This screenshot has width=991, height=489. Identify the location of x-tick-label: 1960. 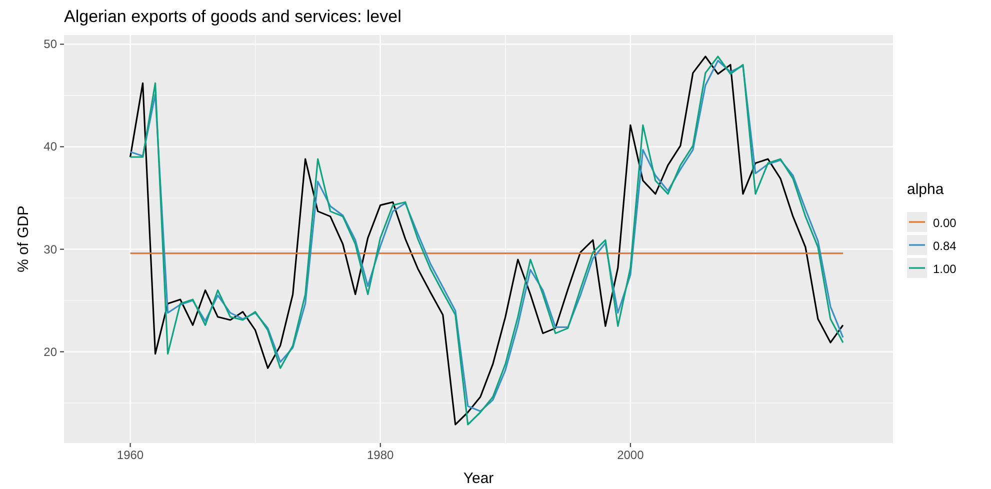
(130, 455).